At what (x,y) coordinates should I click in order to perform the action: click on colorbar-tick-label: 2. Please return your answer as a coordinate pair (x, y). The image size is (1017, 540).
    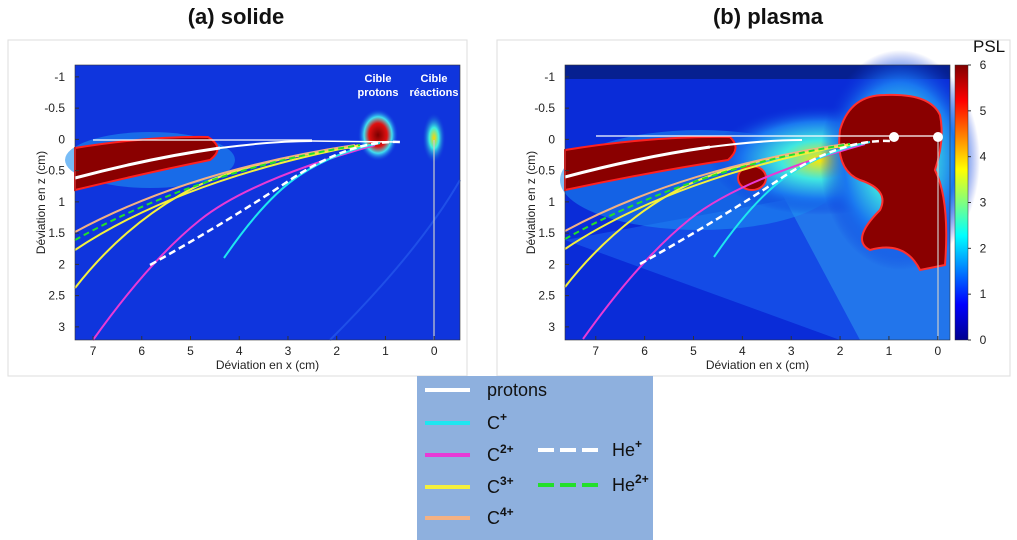
    Looking at the image, I should click on (983, 248).